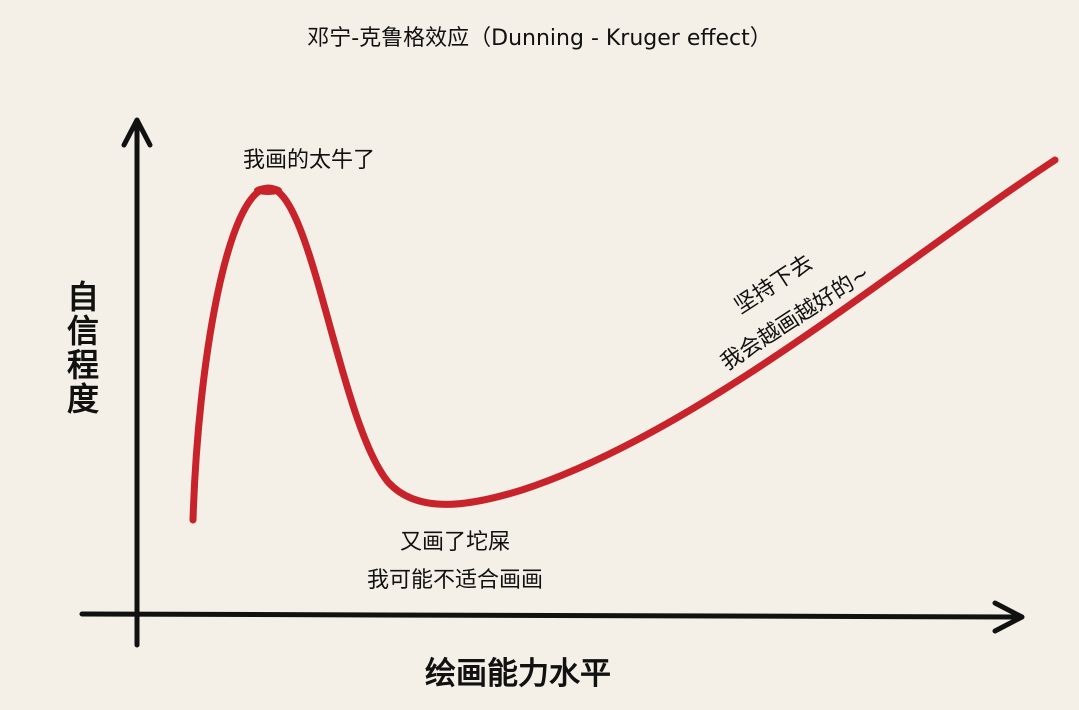 This screenshot has height=710, width=1079. Describe the element at coordinates (454, 580) in the screenshot. I see `annotation-line: 我可能不适合画画` at that location.